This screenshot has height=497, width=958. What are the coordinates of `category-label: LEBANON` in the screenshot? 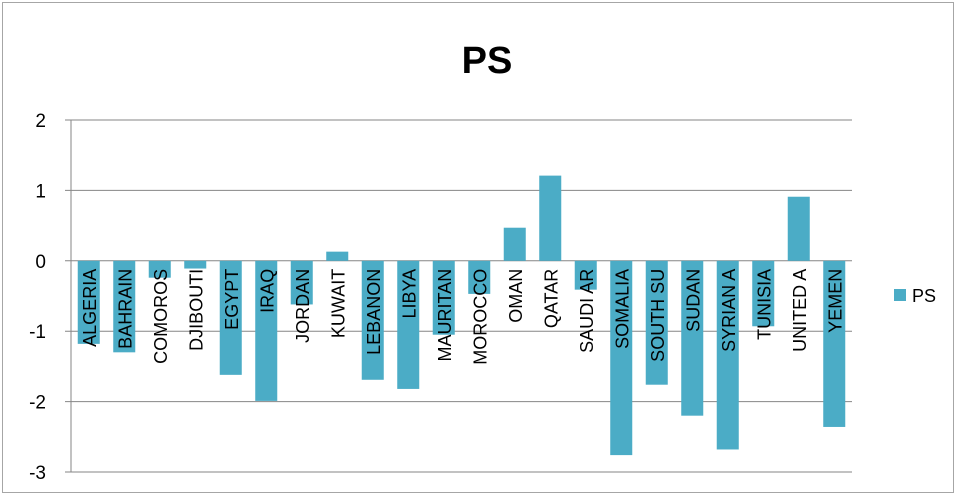 It's located at (374, 312).